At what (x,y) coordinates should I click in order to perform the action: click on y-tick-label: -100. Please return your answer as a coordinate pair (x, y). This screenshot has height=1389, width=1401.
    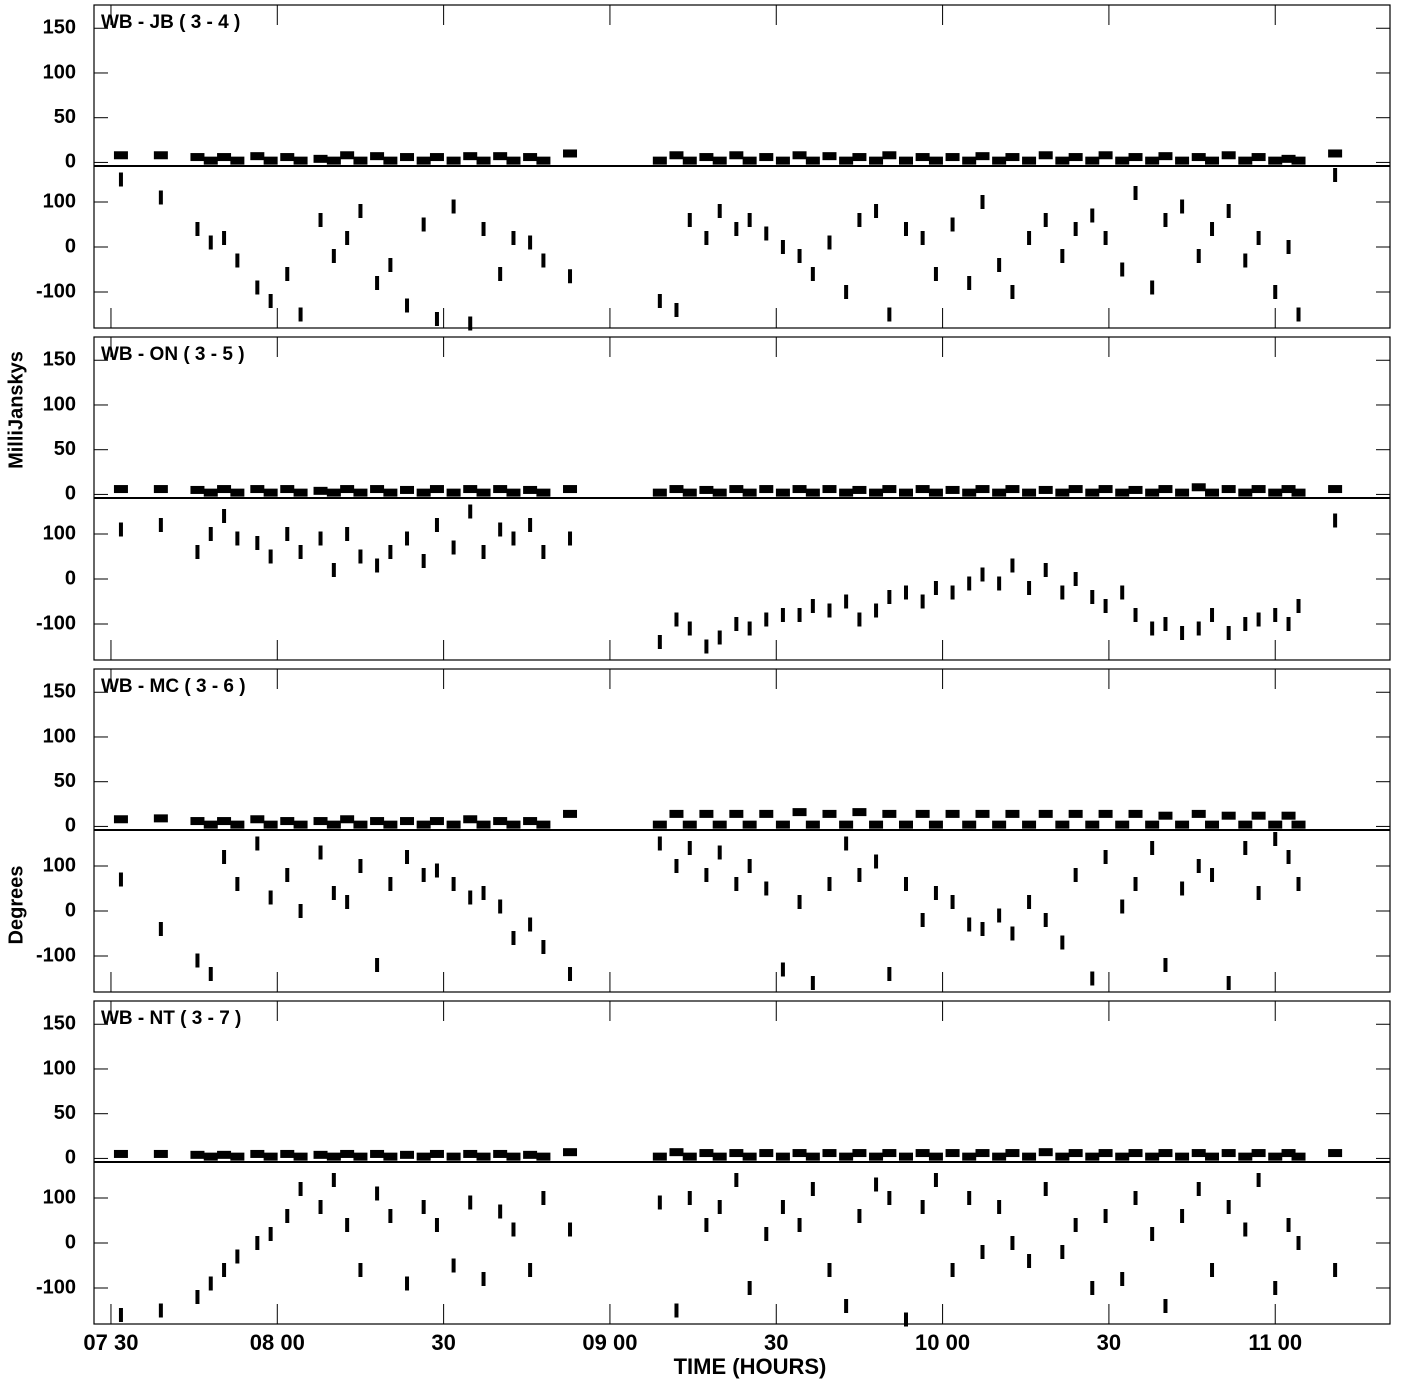
    Looking at the image, I should click on (56, 623).